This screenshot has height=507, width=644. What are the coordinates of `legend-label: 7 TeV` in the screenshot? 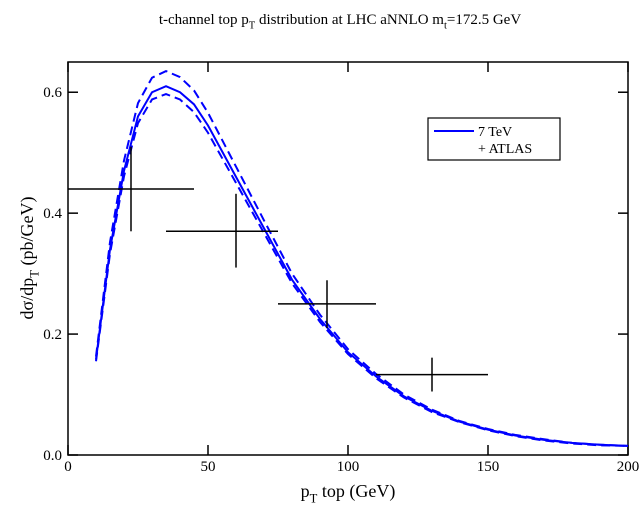 It's located at (495, 132).